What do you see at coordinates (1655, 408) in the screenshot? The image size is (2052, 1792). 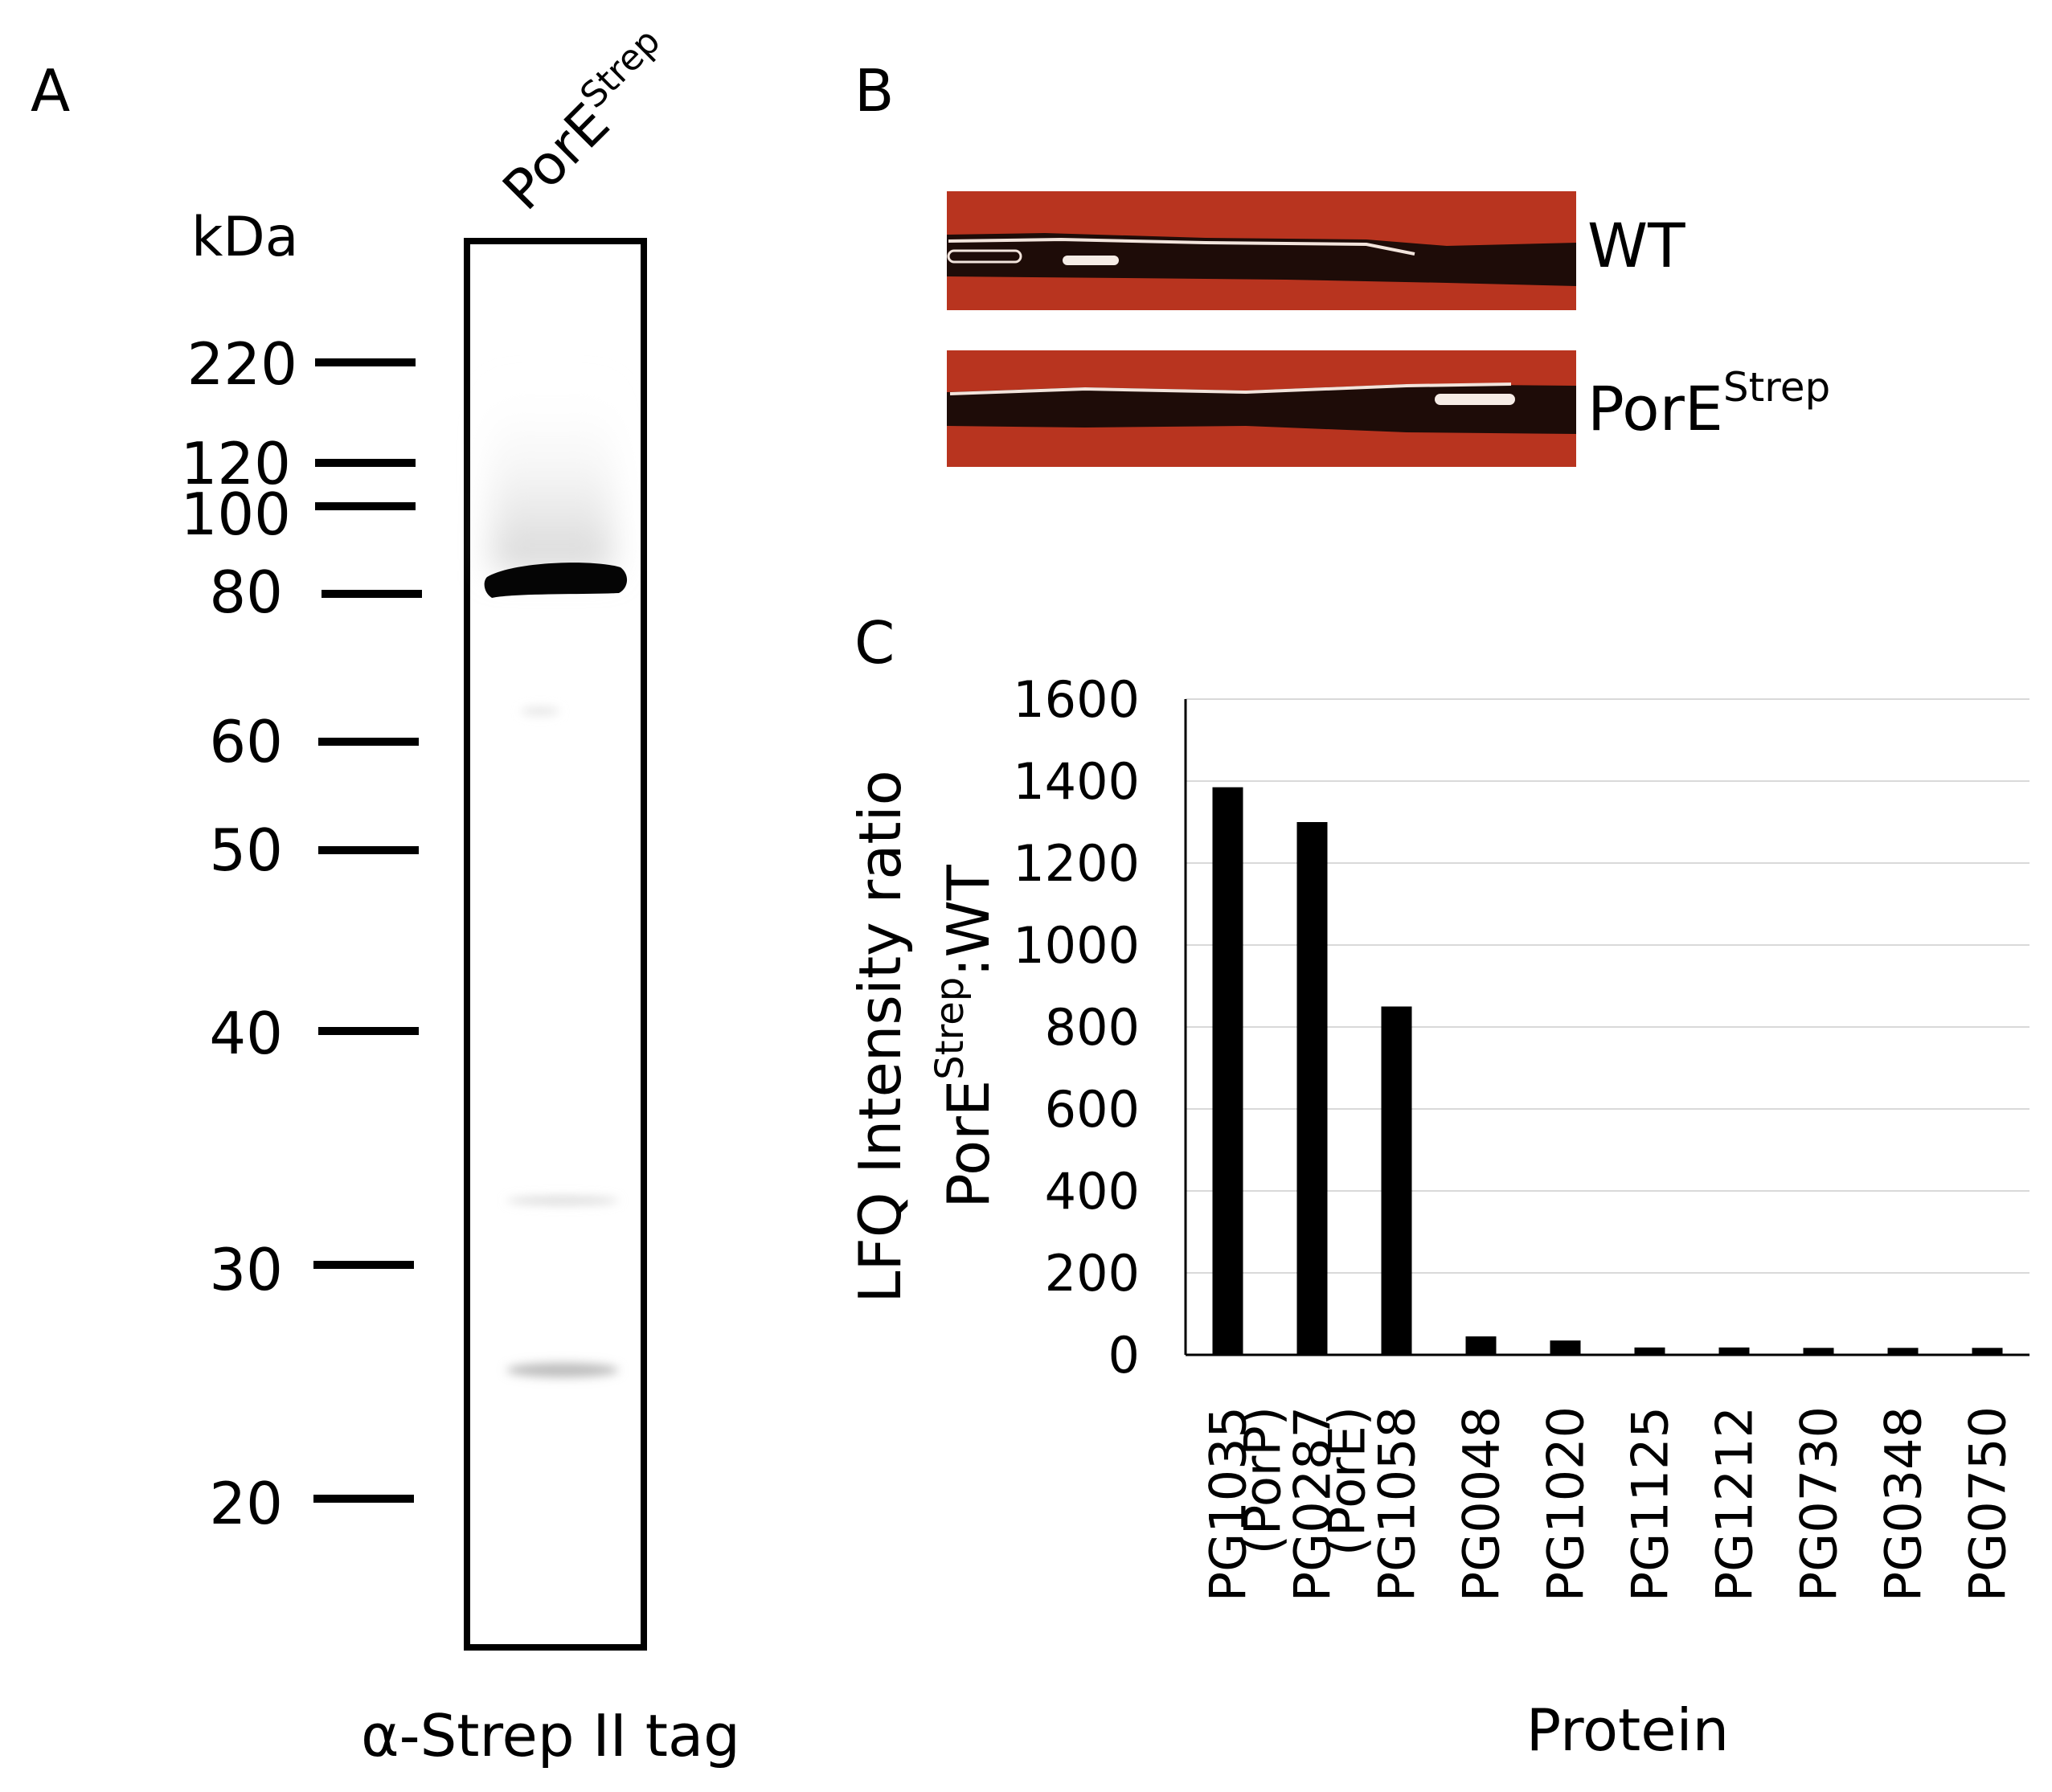 I see `plate-label-pore-main: PorE` at bounding box center [1655, 408].